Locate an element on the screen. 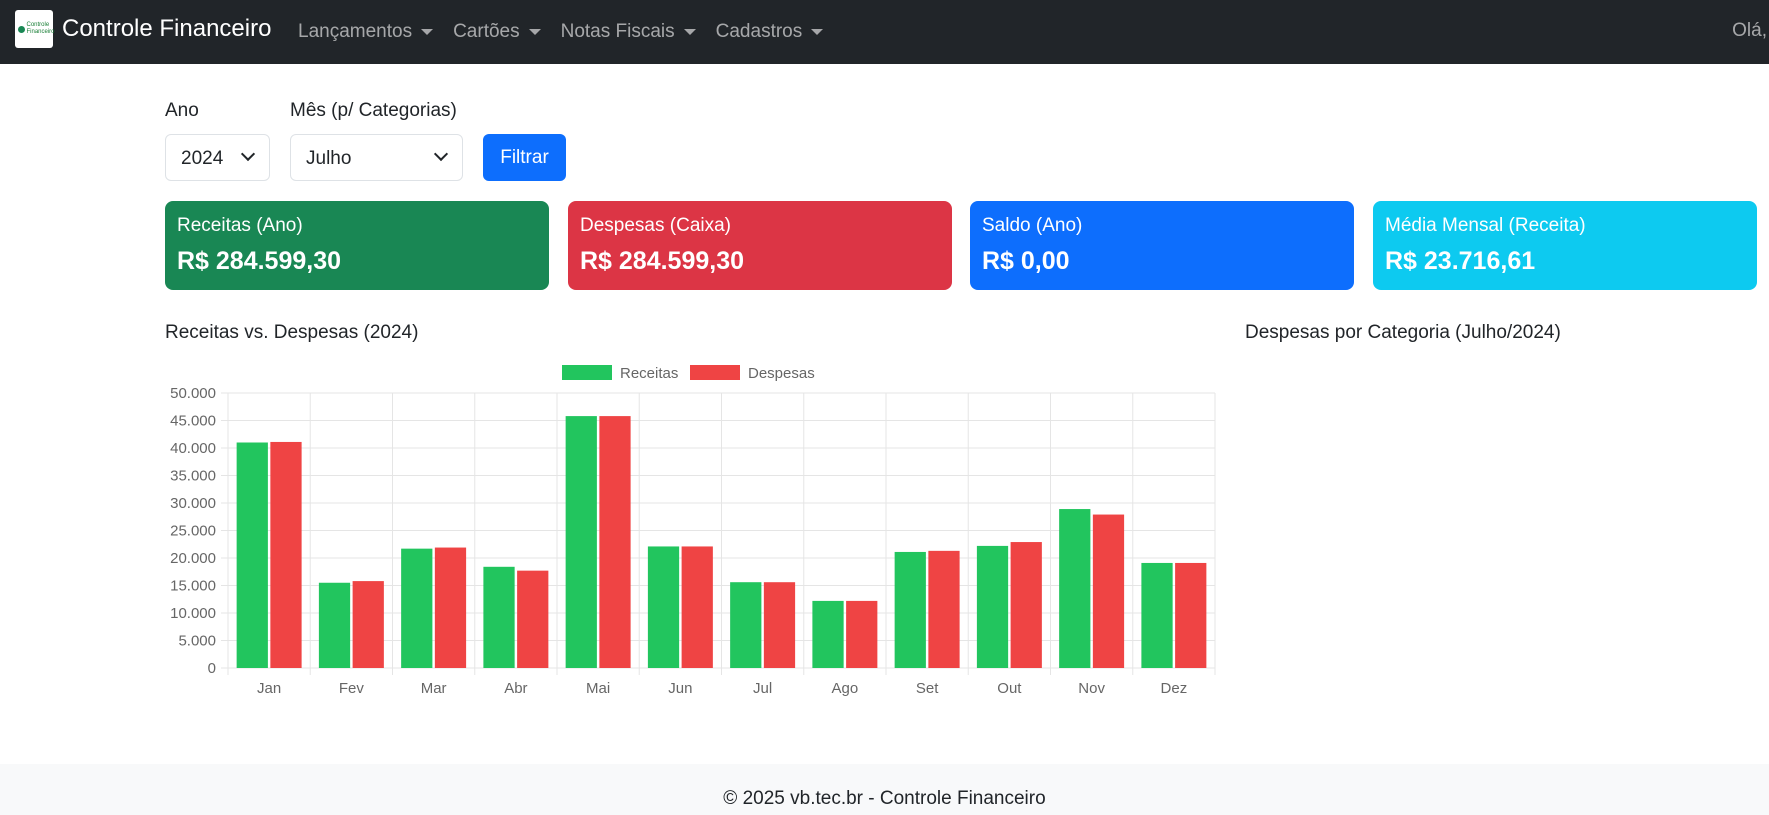  nav-item-notas-fiscais: Notas Fiscais is located at coordinates (628, 32).